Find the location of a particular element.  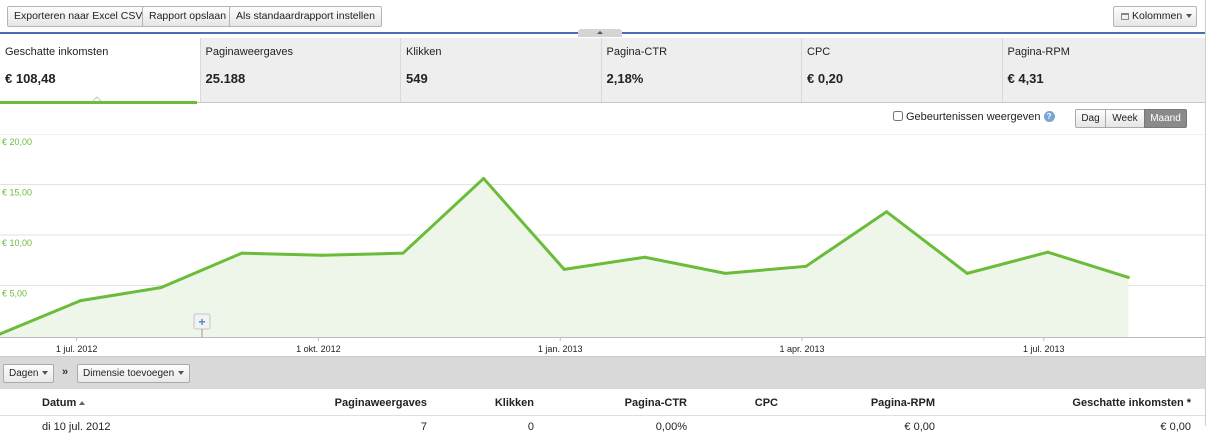

cell-estimated-earnings: € 0,00 is located at coordinates (1175, 427).